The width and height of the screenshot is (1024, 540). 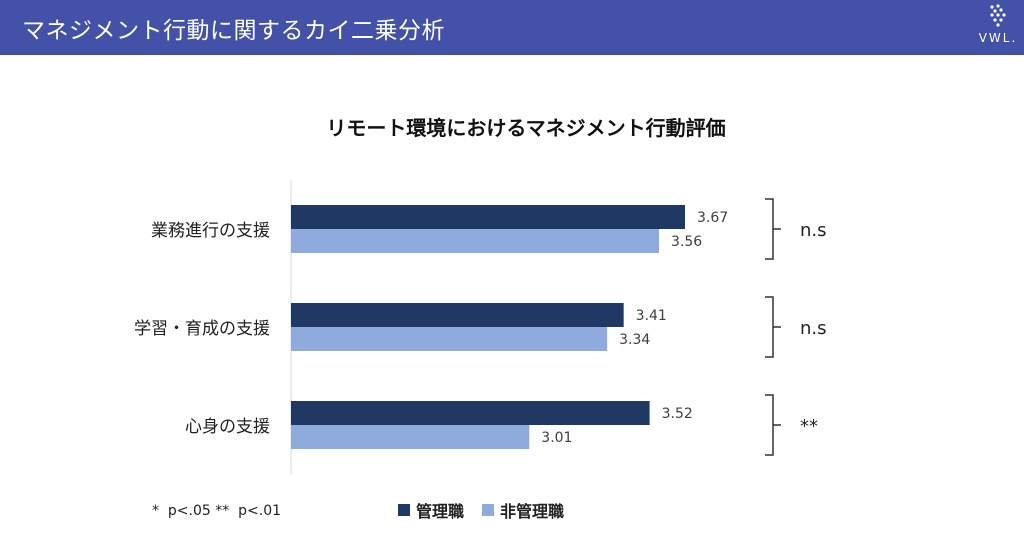 I want to click on page-title: マネジメント行動に関するカイ二乗分析, so click(x=233, y=31).